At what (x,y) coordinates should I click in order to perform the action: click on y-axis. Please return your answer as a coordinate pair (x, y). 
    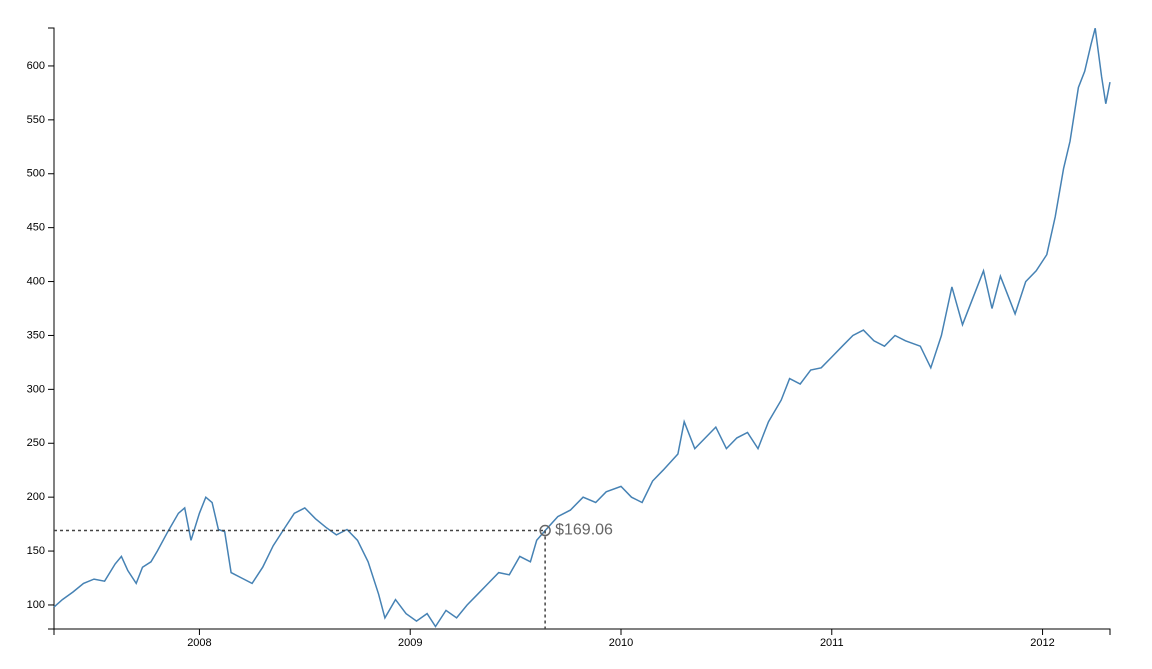
    Looking at the image, I should click on (51, 328).